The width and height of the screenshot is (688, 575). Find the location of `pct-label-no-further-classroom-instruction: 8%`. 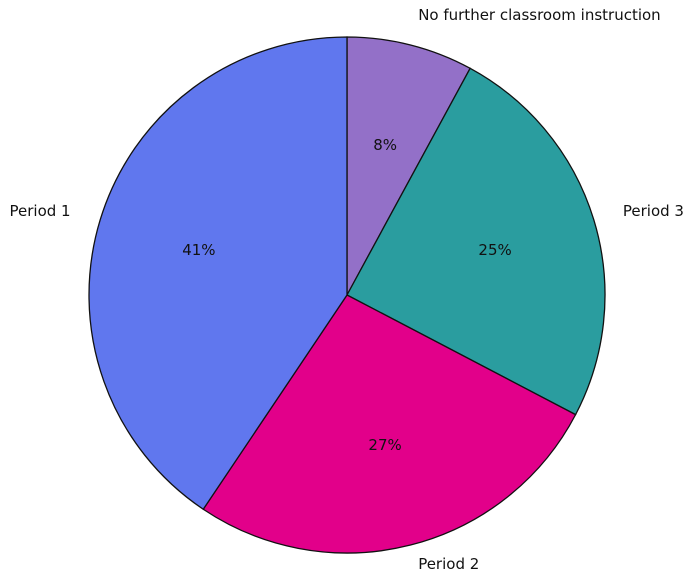

pct-label-no-further-classroom-instruction: 8% is located at coordinates (385, 145).